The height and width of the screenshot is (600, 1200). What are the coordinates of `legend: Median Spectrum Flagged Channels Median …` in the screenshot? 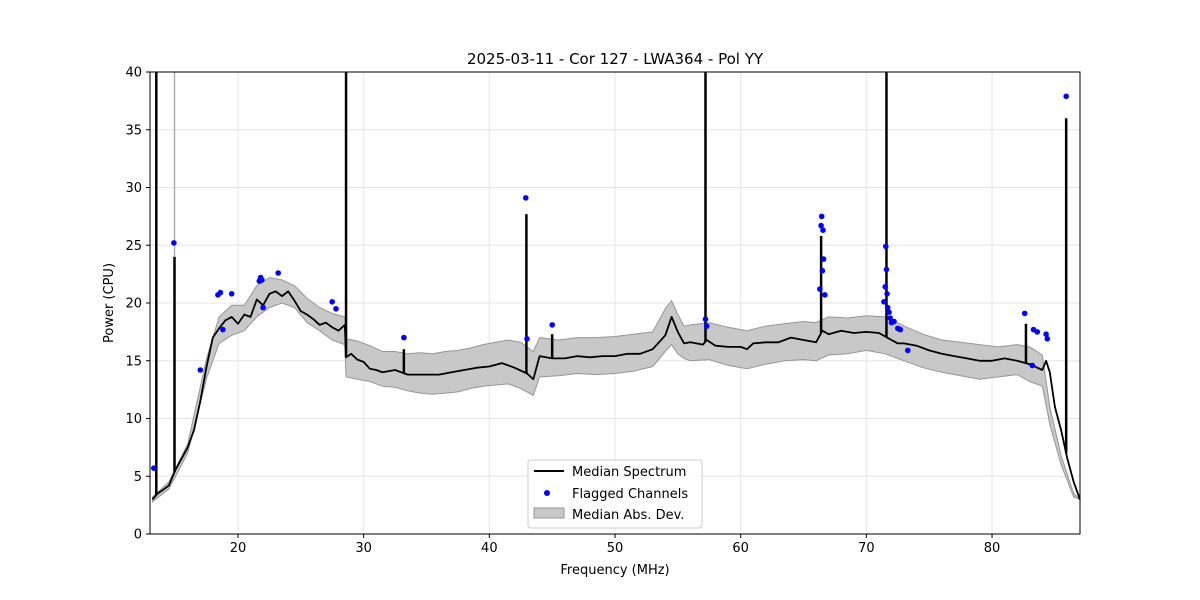 It's located at (615, 494).